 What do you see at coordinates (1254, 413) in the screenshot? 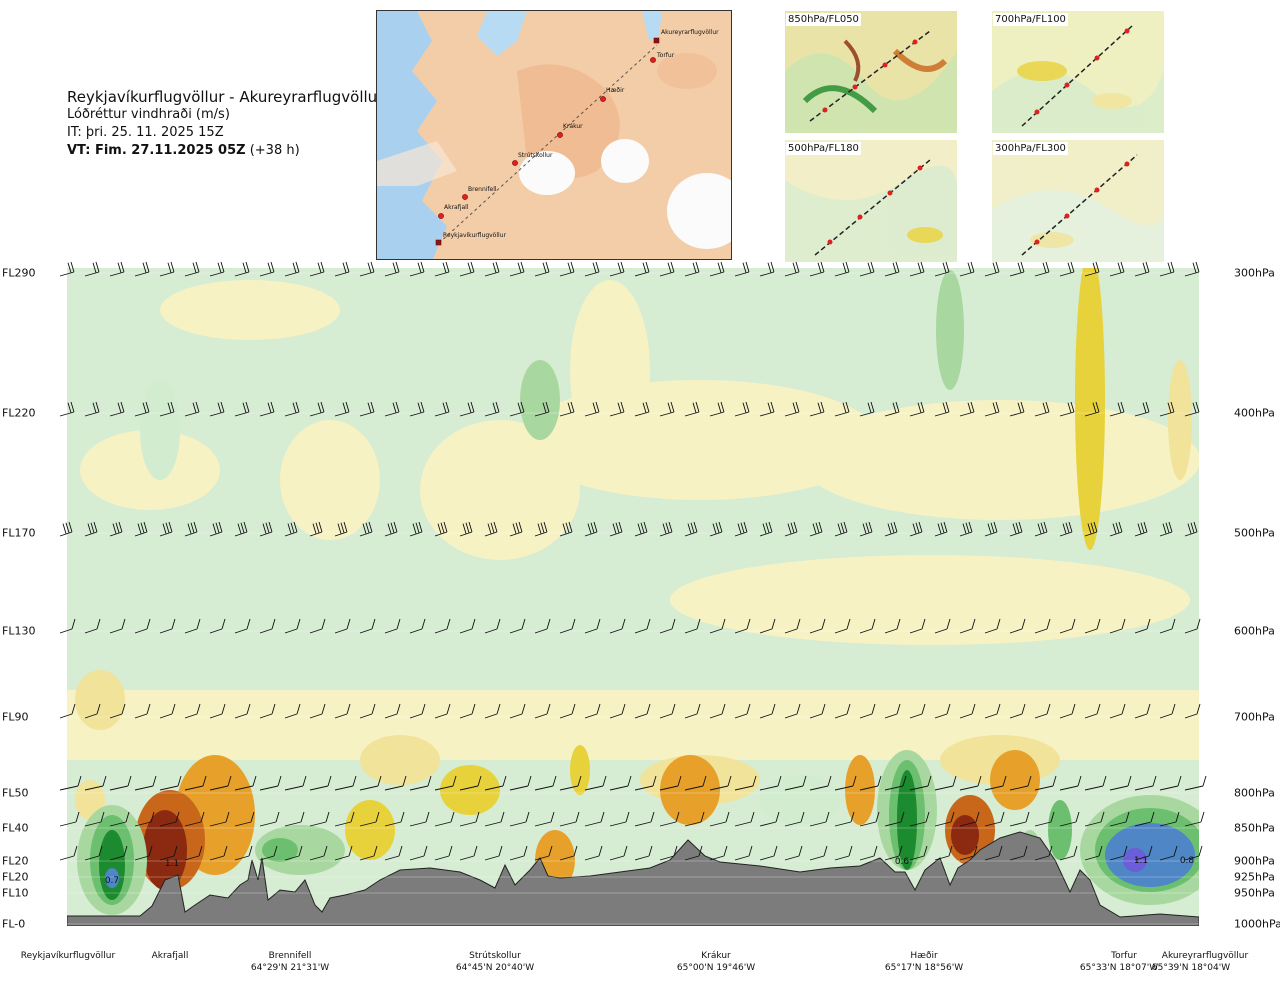
I see `pressure-level-label: 400hPa` at bounding box center [1254, 413].